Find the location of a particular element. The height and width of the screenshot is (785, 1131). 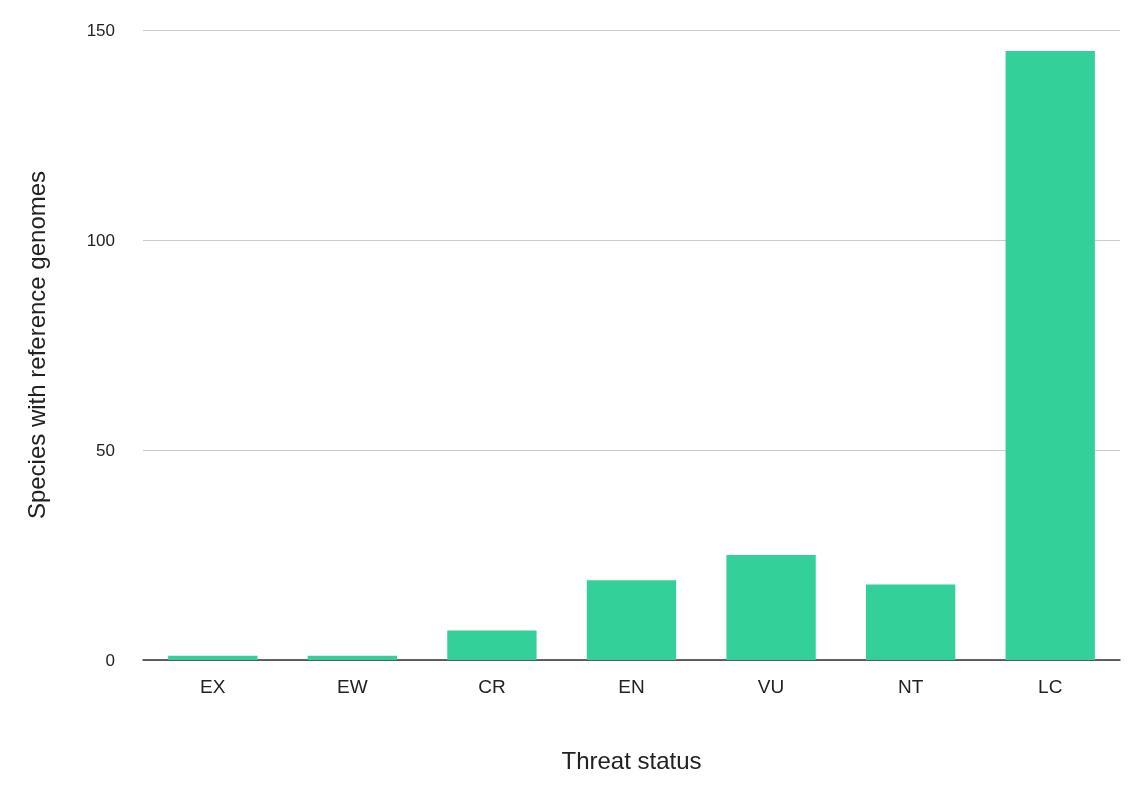

x-tick-label: NT is located at coordinates (910, 686).